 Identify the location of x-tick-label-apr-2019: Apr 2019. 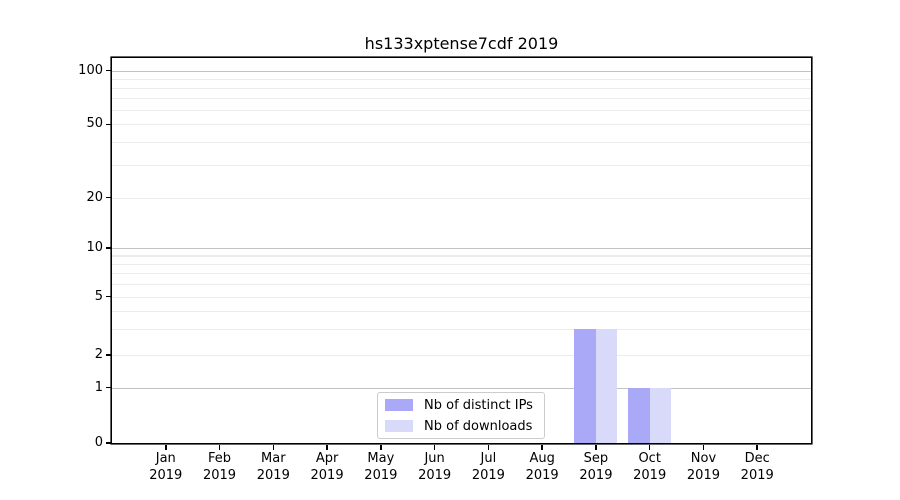
(327, 467).